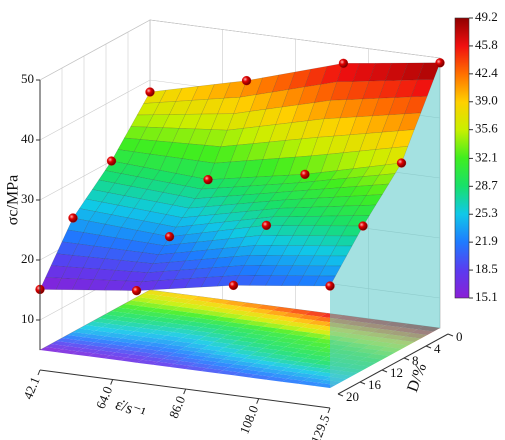 This screenshot has width=505, height=440. What do you see at coordinates (486, 212) in the screenshot?
I see `colorbar-tick-label: 25.3` at bounding box center [486, 212].